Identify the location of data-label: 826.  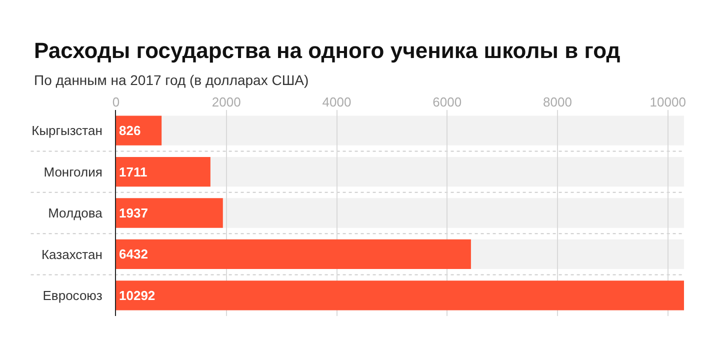
(130, 130).